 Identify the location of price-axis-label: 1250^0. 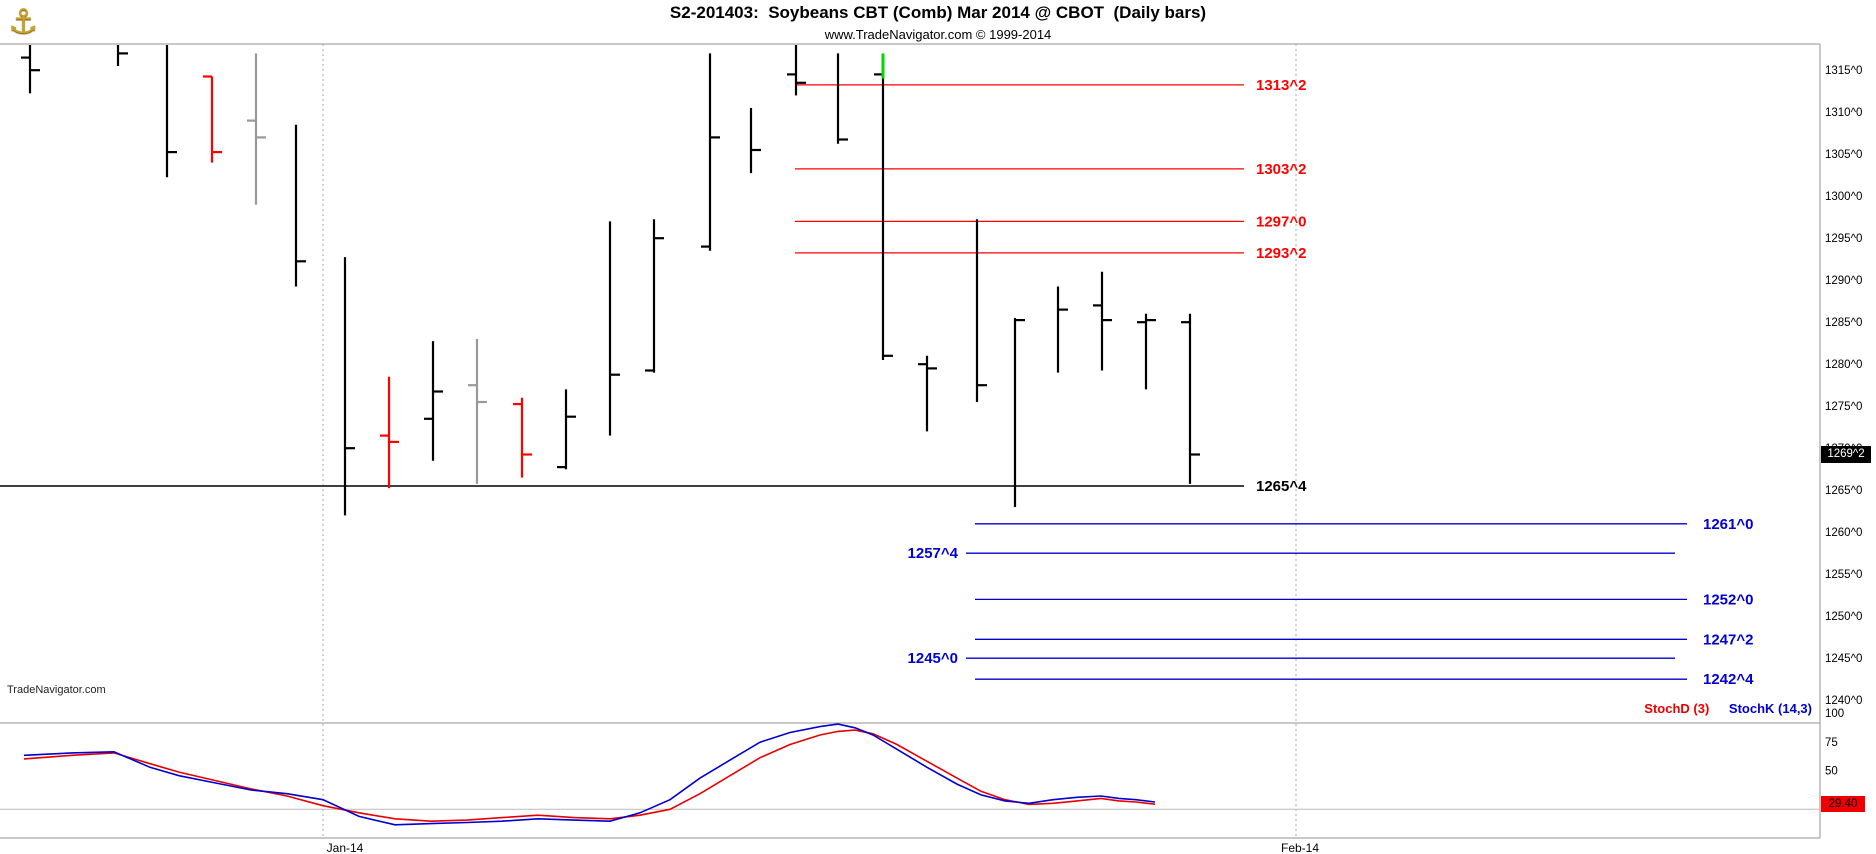
(1843, 617).